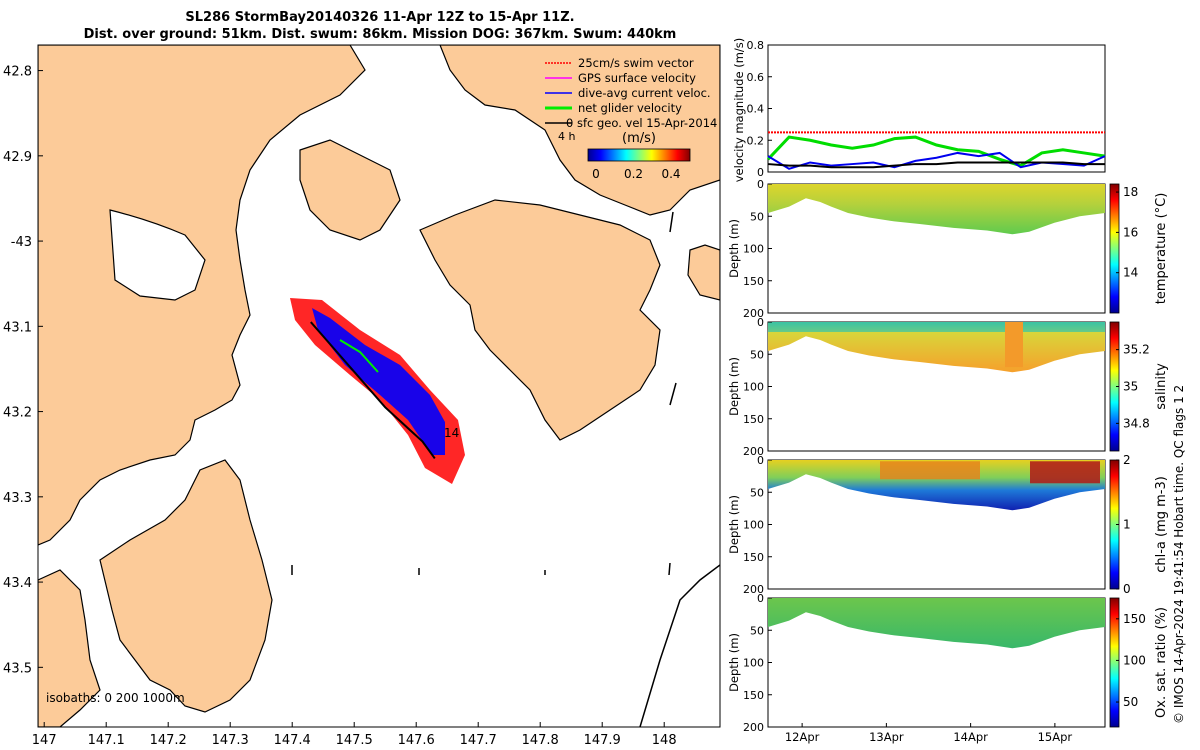 The image size is (1200, 750). What do you see at coordinates (1127, 525) in the screenshot?
I see `colorbar-tick-label: 1` at bounding box center [1127, 525].